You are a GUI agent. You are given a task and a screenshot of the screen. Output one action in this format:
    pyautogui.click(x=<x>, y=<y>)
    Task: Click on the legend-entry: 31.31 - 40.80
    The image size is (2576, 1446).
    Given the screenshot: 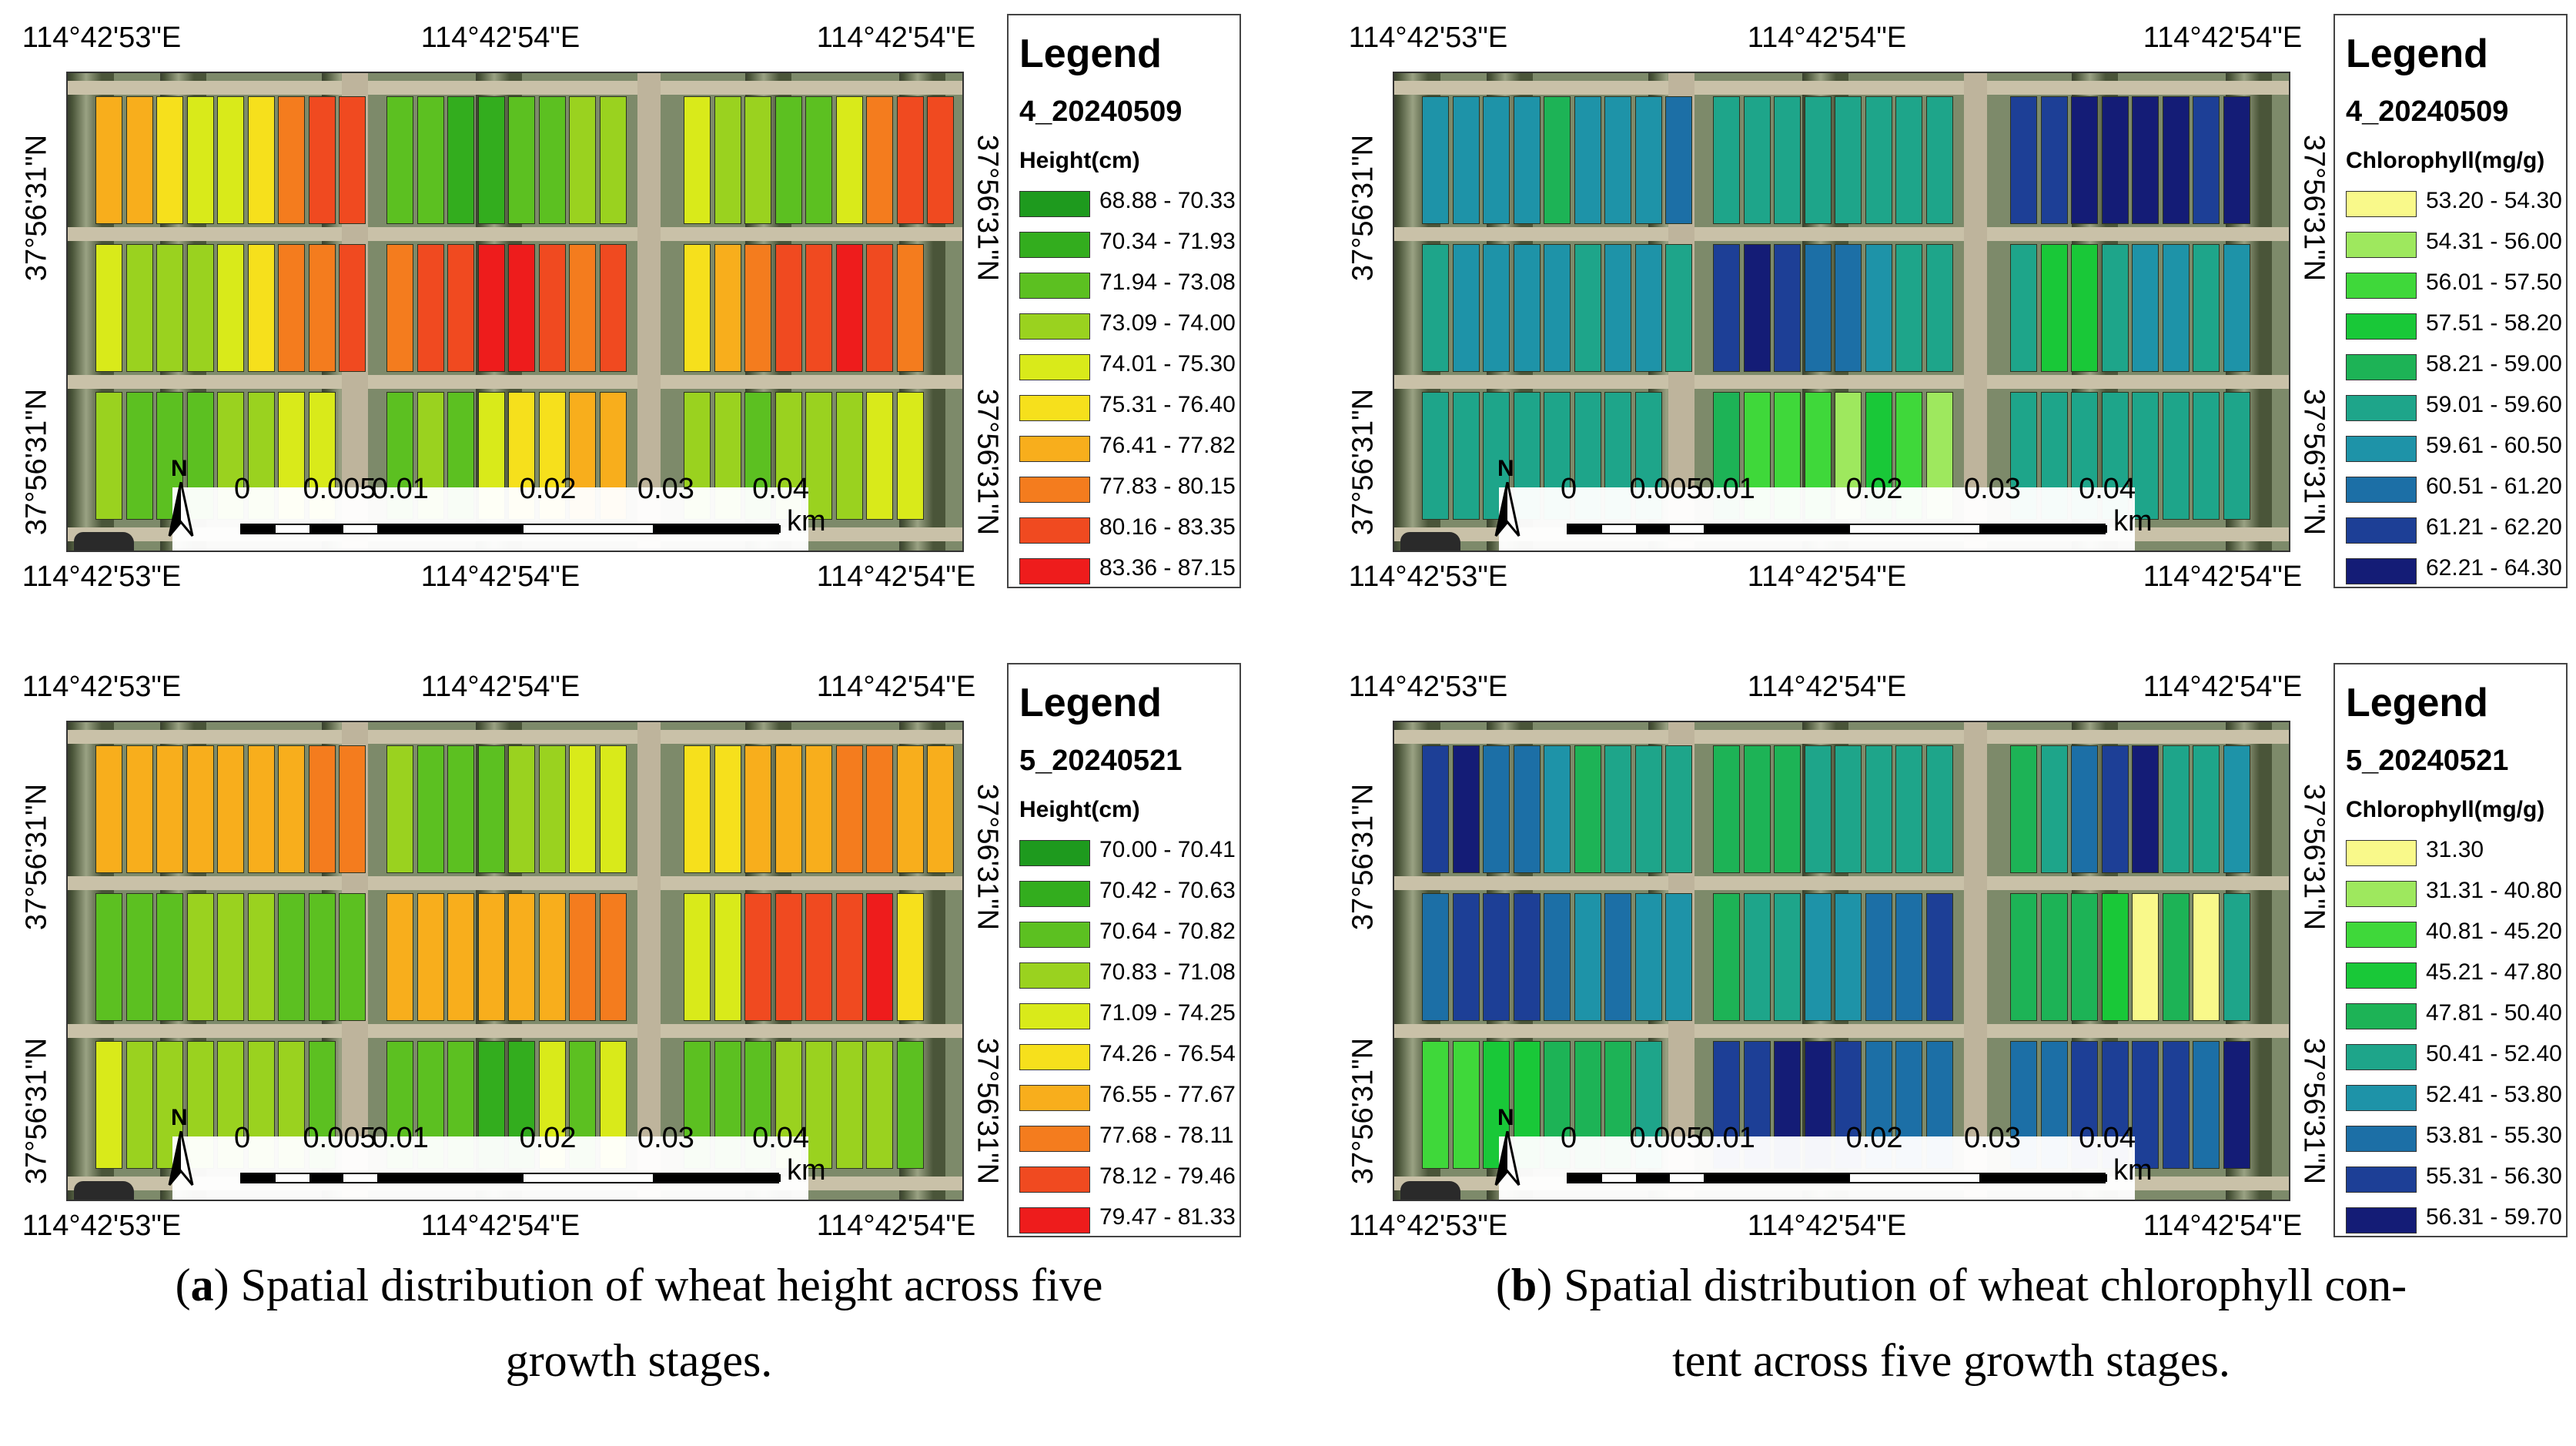 What is the action you would take?
    pyautogui.click(x=2454, y=893)
    